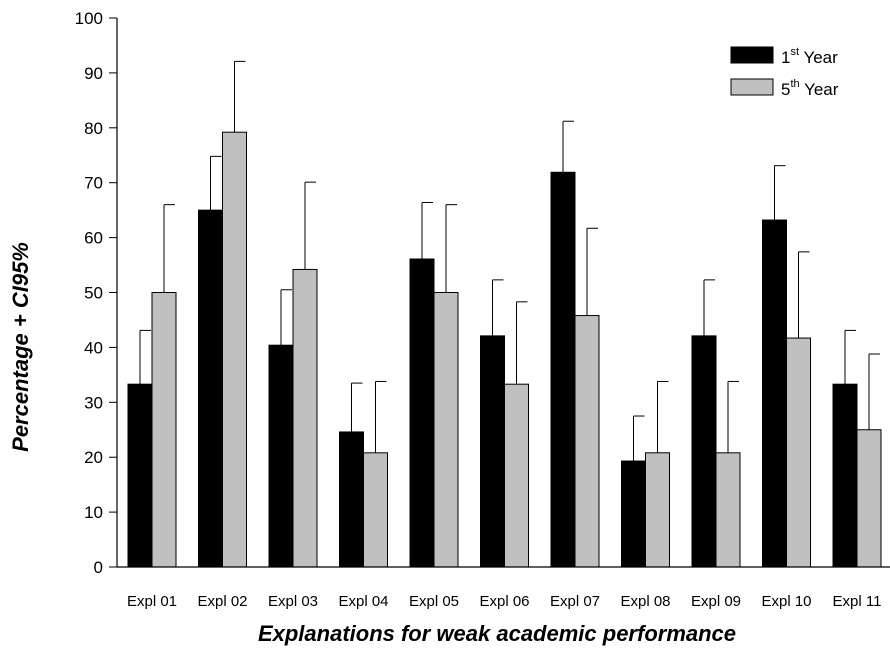 The width and height of the screenshot is (890, 662). Describe the element at coordinates (152, 601) in the screenshot. I see `x-tick-label-1: Expl 01` at that location.